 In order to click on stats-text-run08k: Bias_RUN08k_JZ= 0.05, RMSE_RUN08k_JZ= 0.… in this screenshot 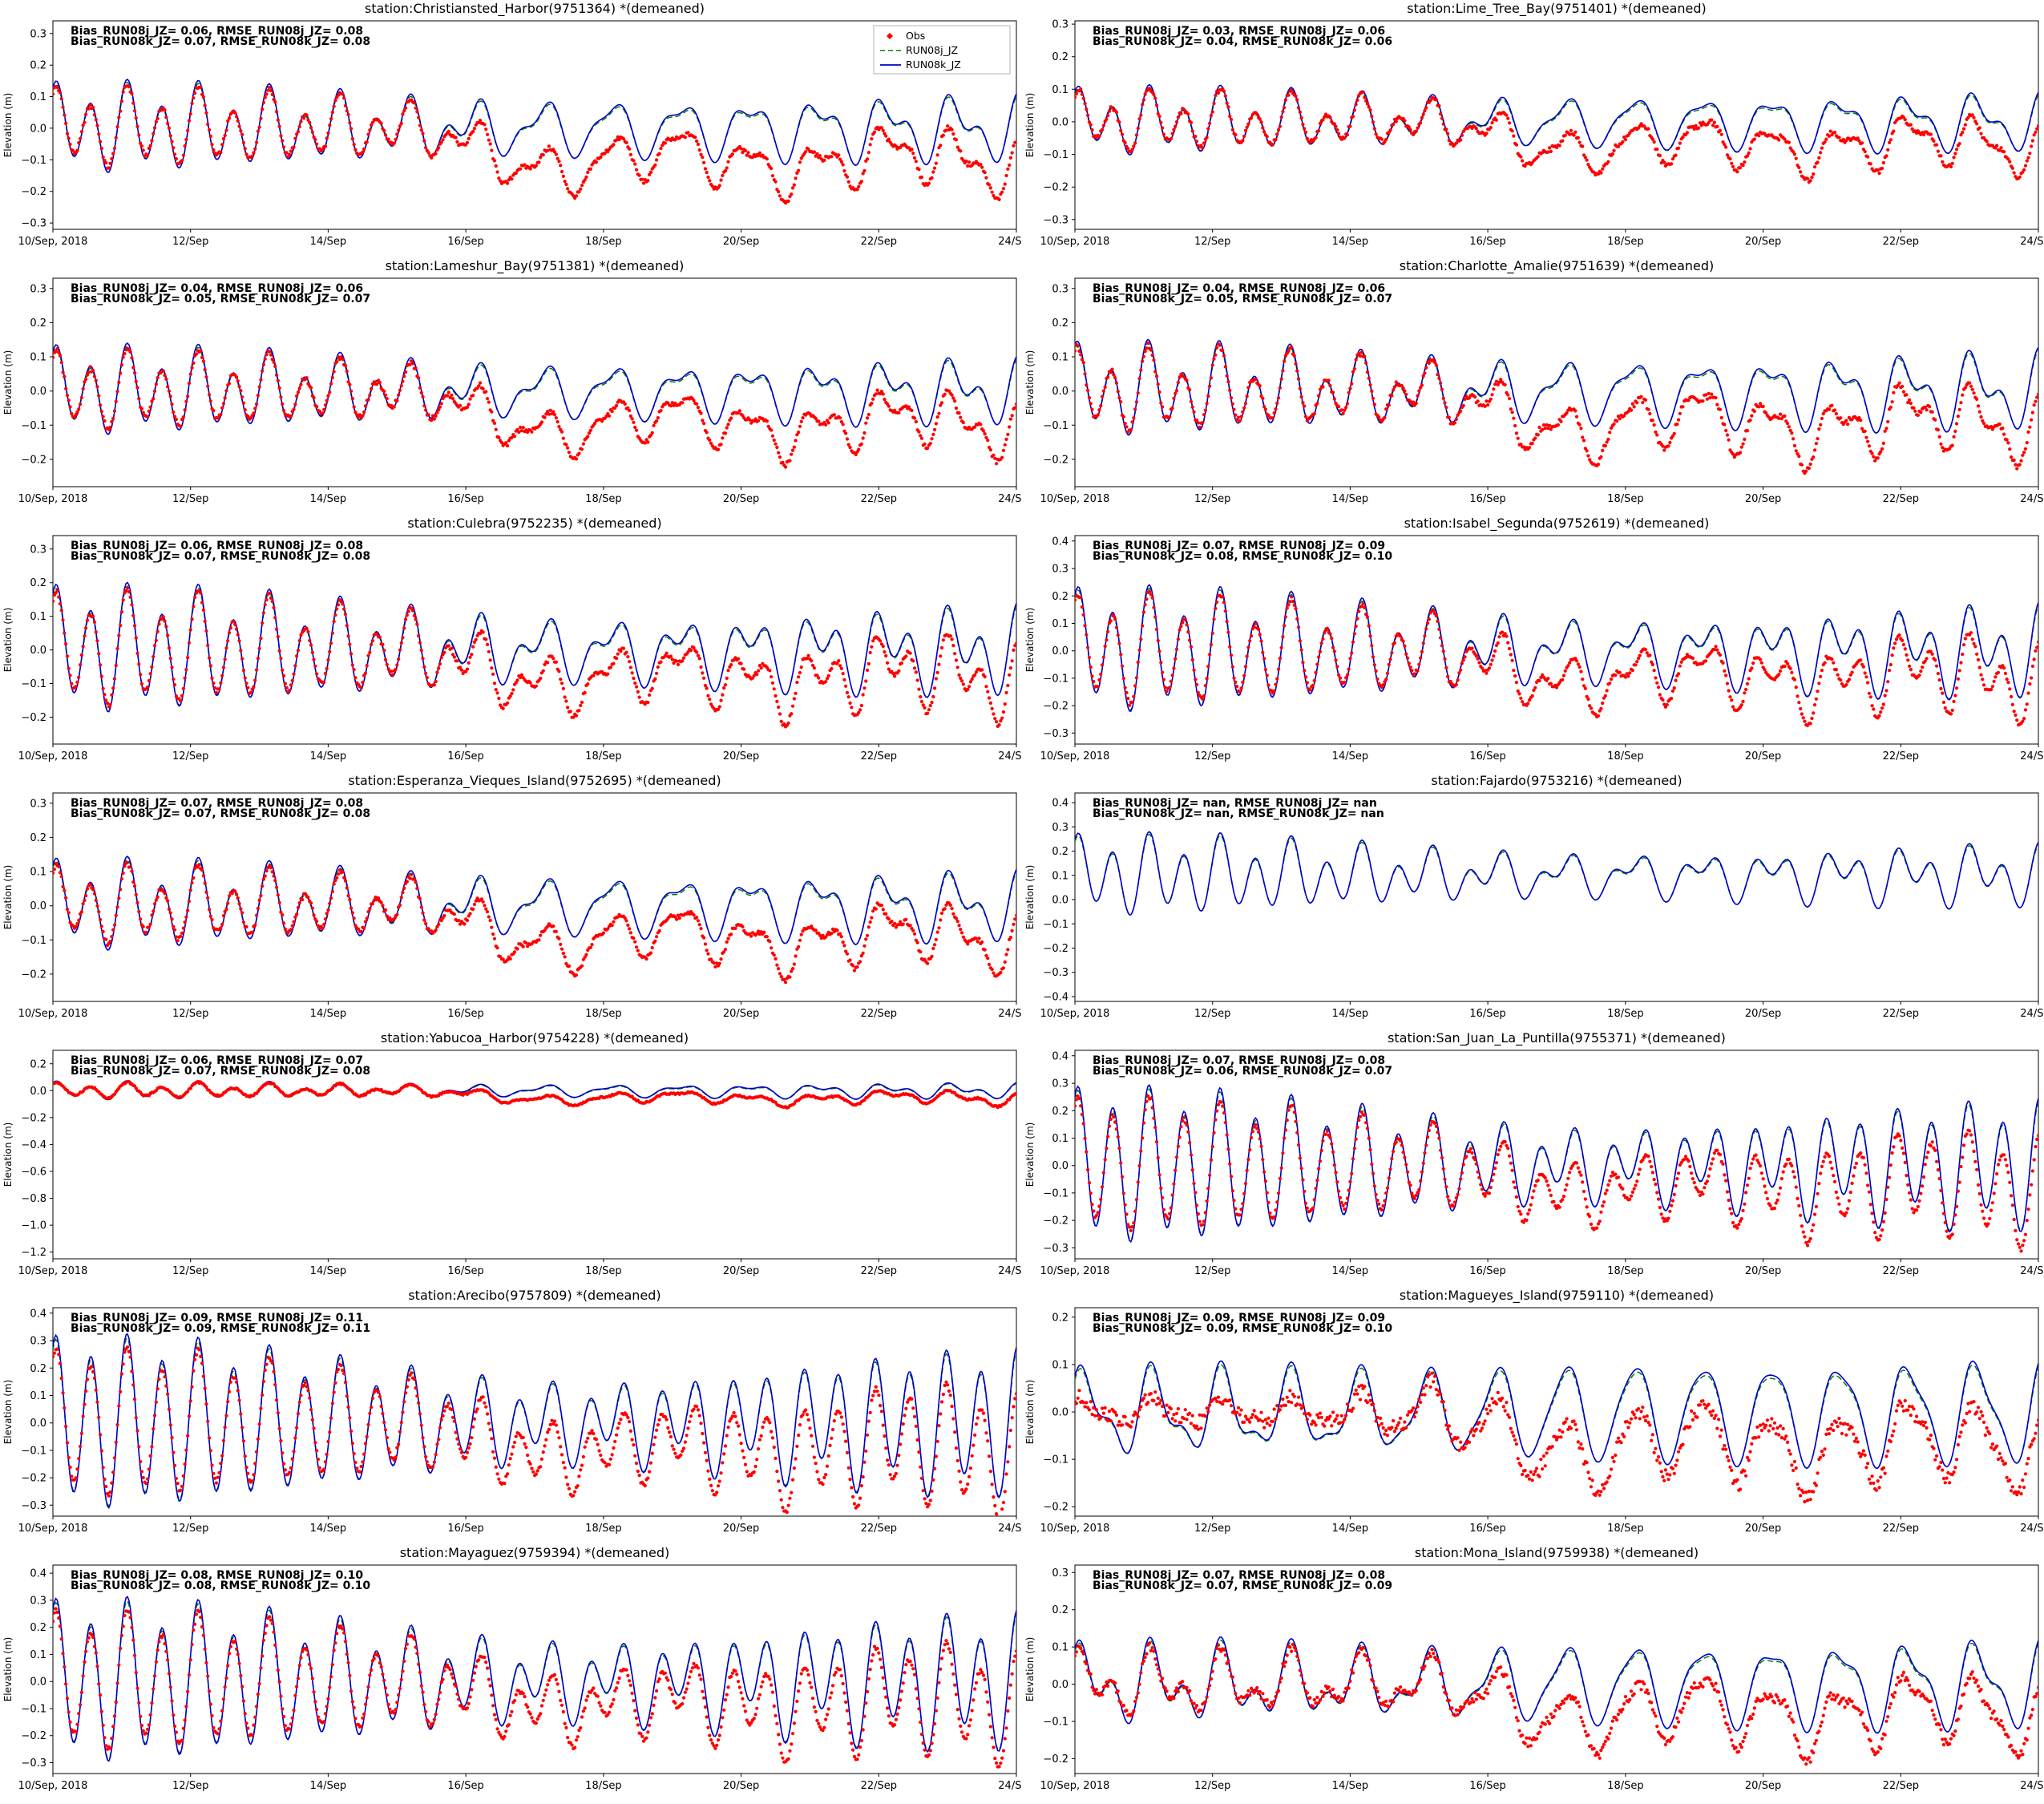, I will do `click(220, 299)`.